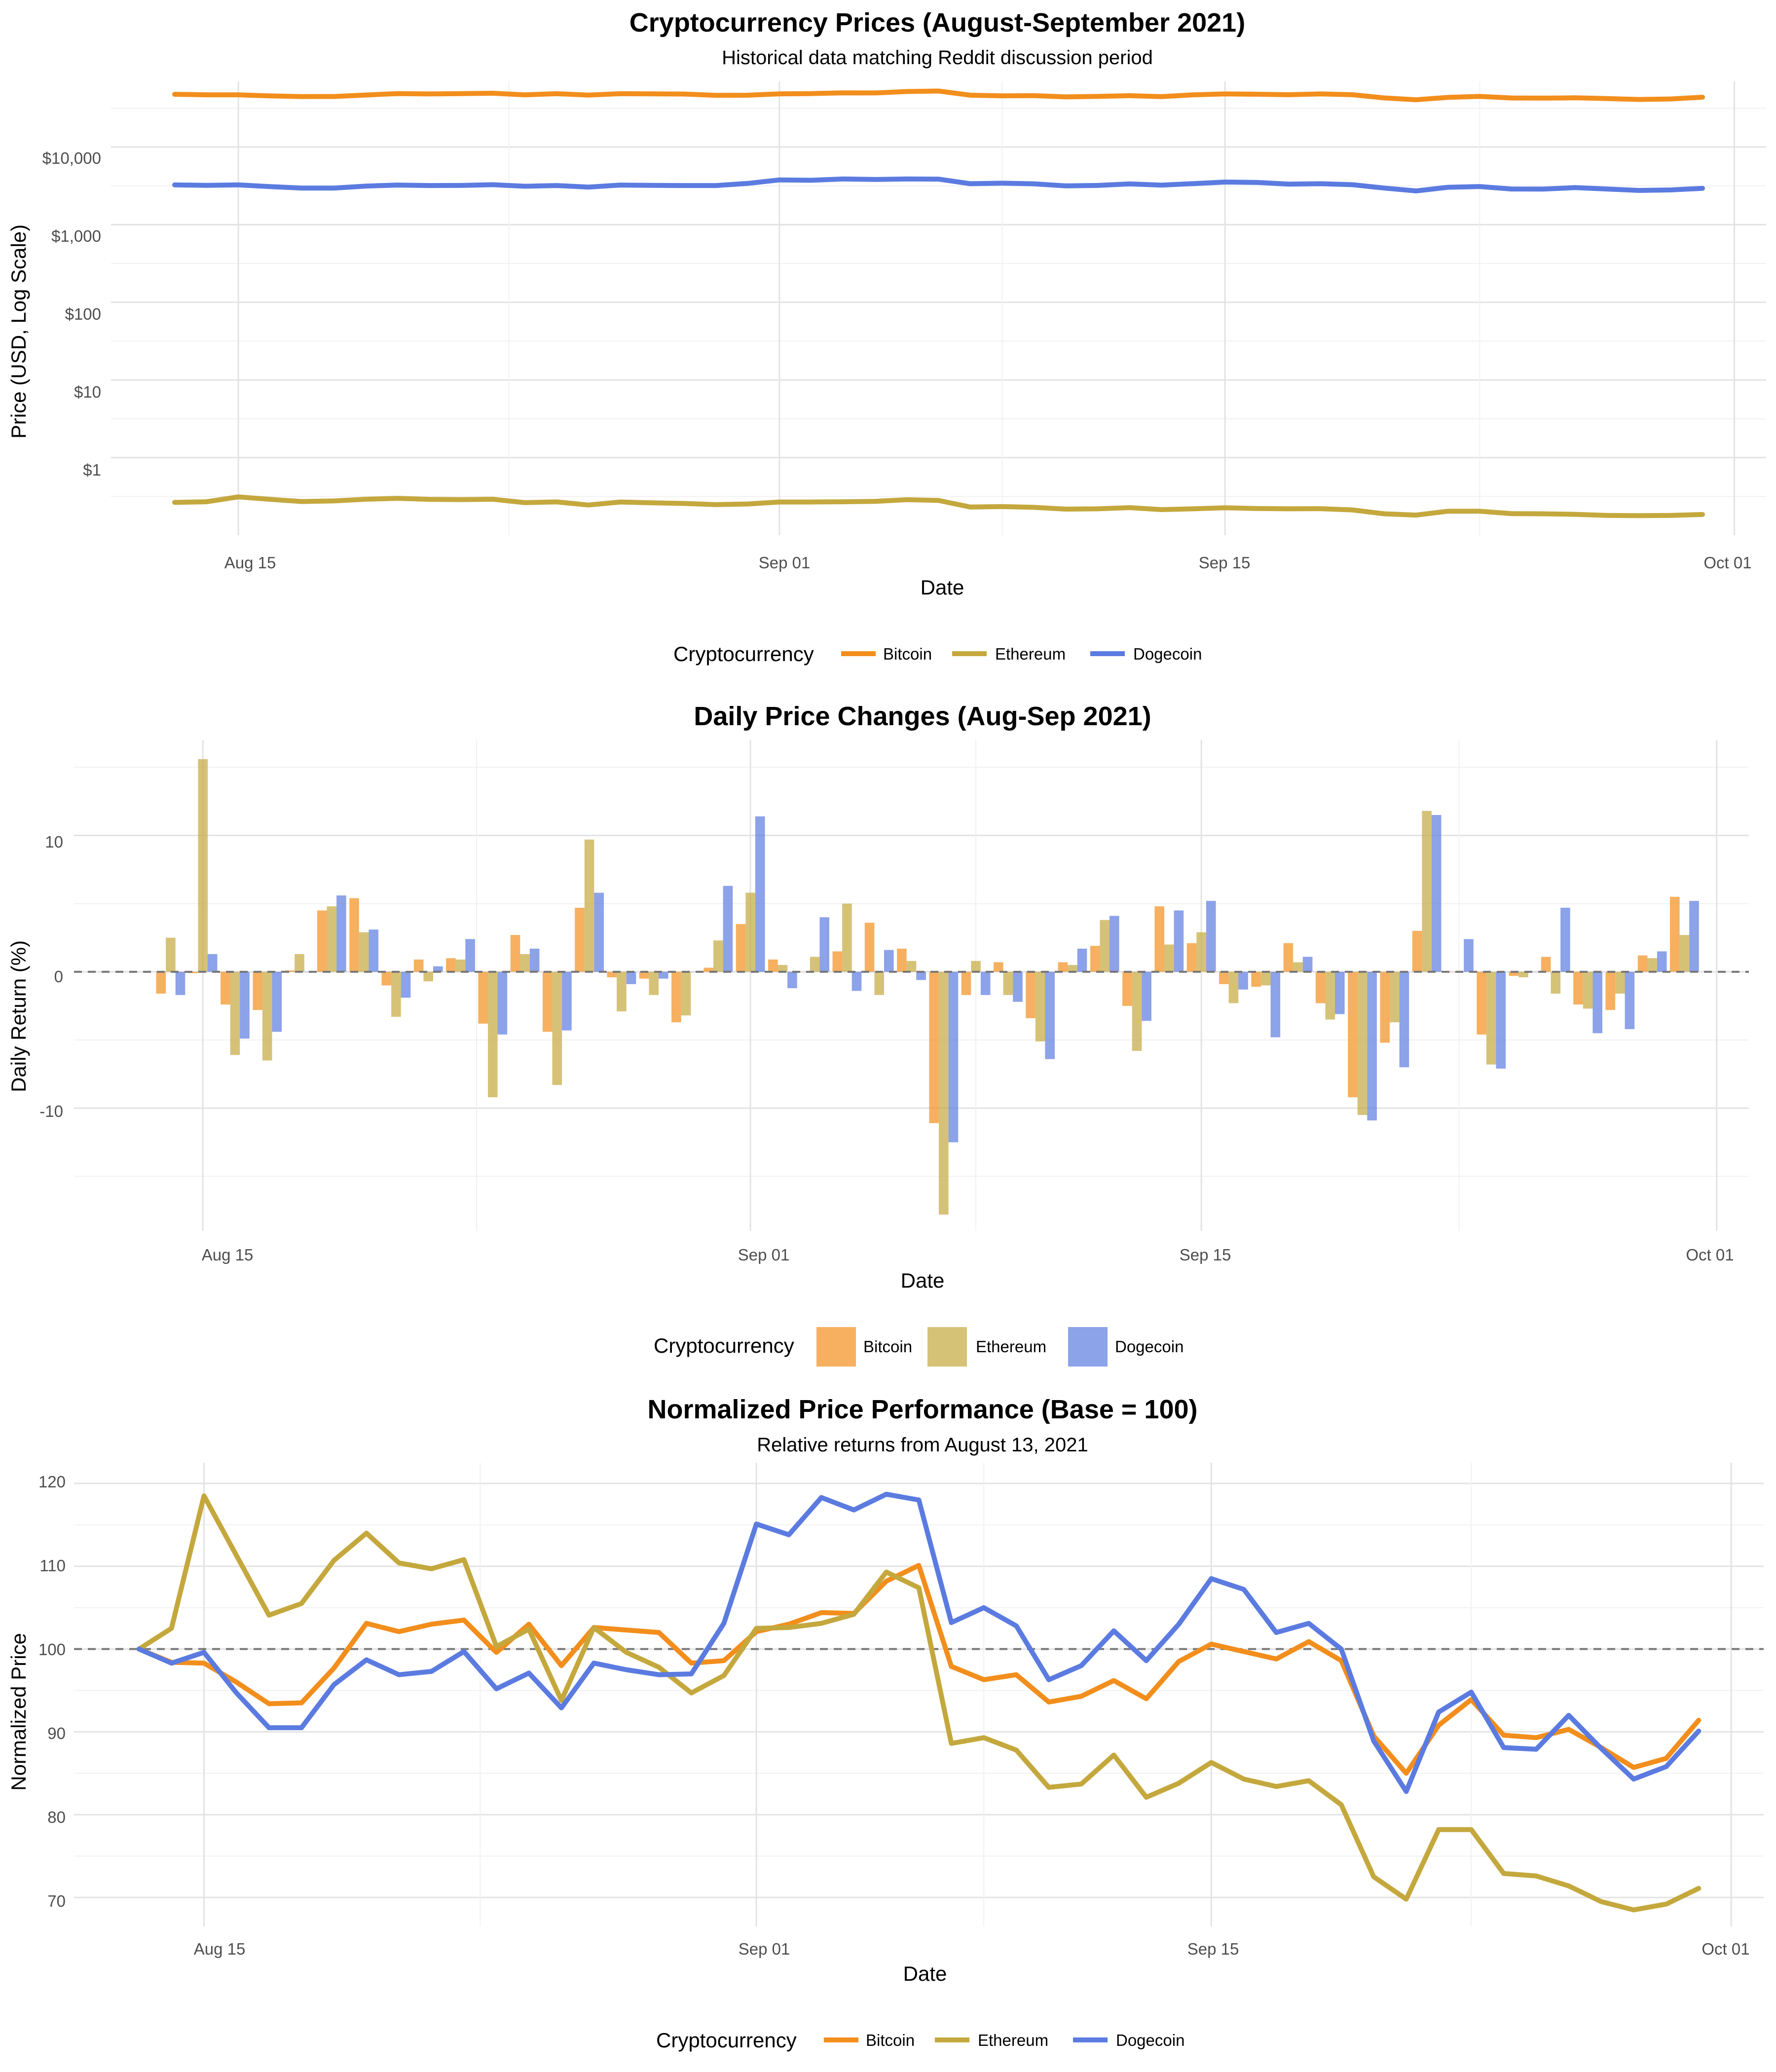 The image size is (1776, 2072). Describe the element at coordinates (59, 977) in the screenshot. I see `y-tick-label: 0` at that location.